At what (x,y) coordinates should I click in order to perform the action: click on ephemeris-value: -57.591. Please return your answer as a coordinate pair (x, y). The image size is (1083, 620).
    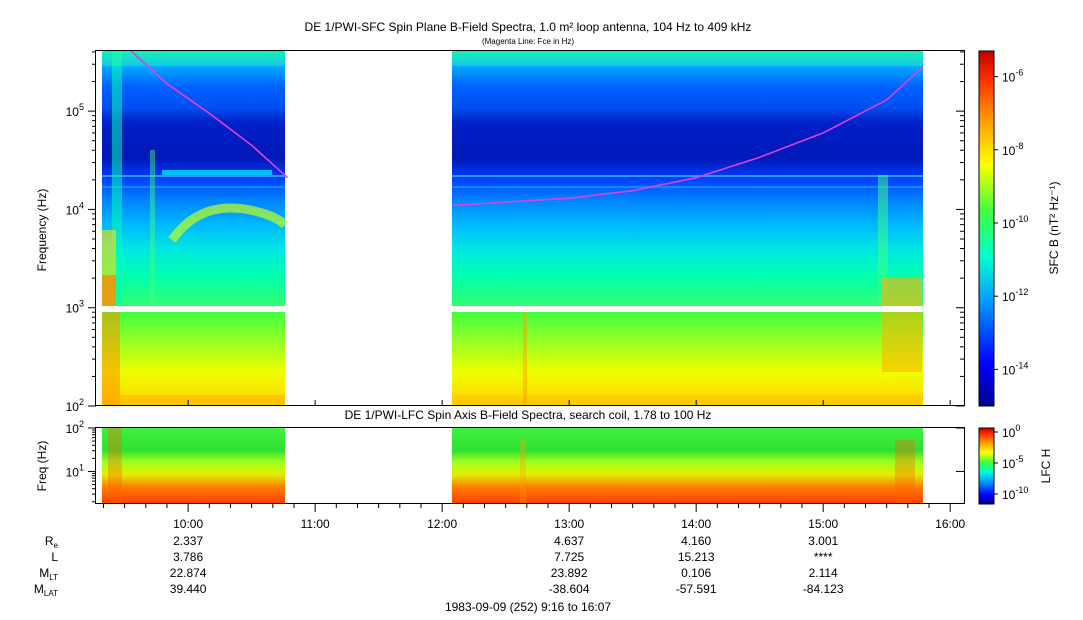
    Looking at the image, I should click on (696, 589).